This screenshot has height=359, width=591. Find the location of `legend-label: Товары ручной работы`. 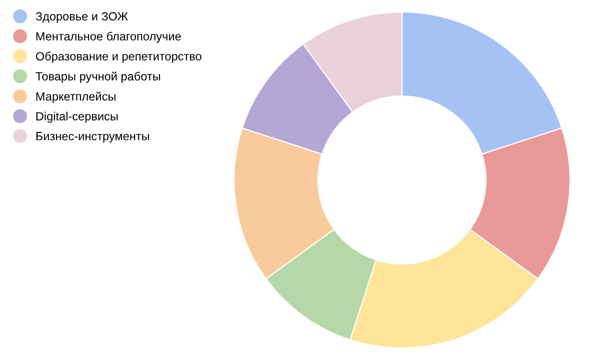

legend-label: Товары ручной работы is located at coordinates (98, 77).